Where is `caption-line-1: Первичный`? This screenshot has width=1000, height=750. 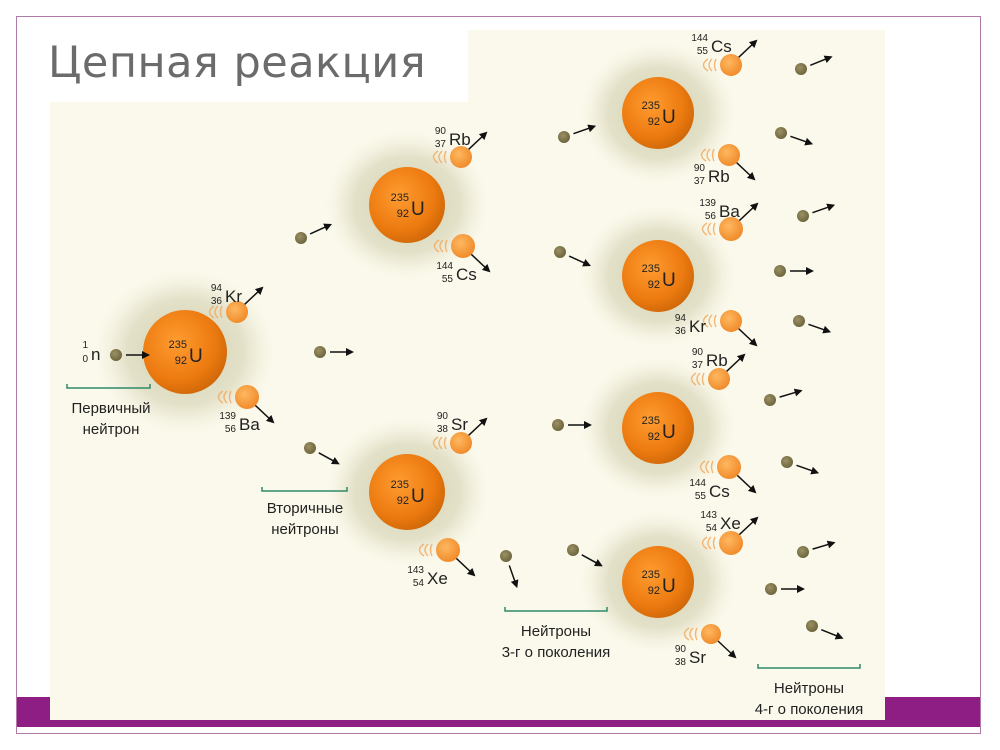 caption-line-1: Первичный is located at coordinates (110, 408).